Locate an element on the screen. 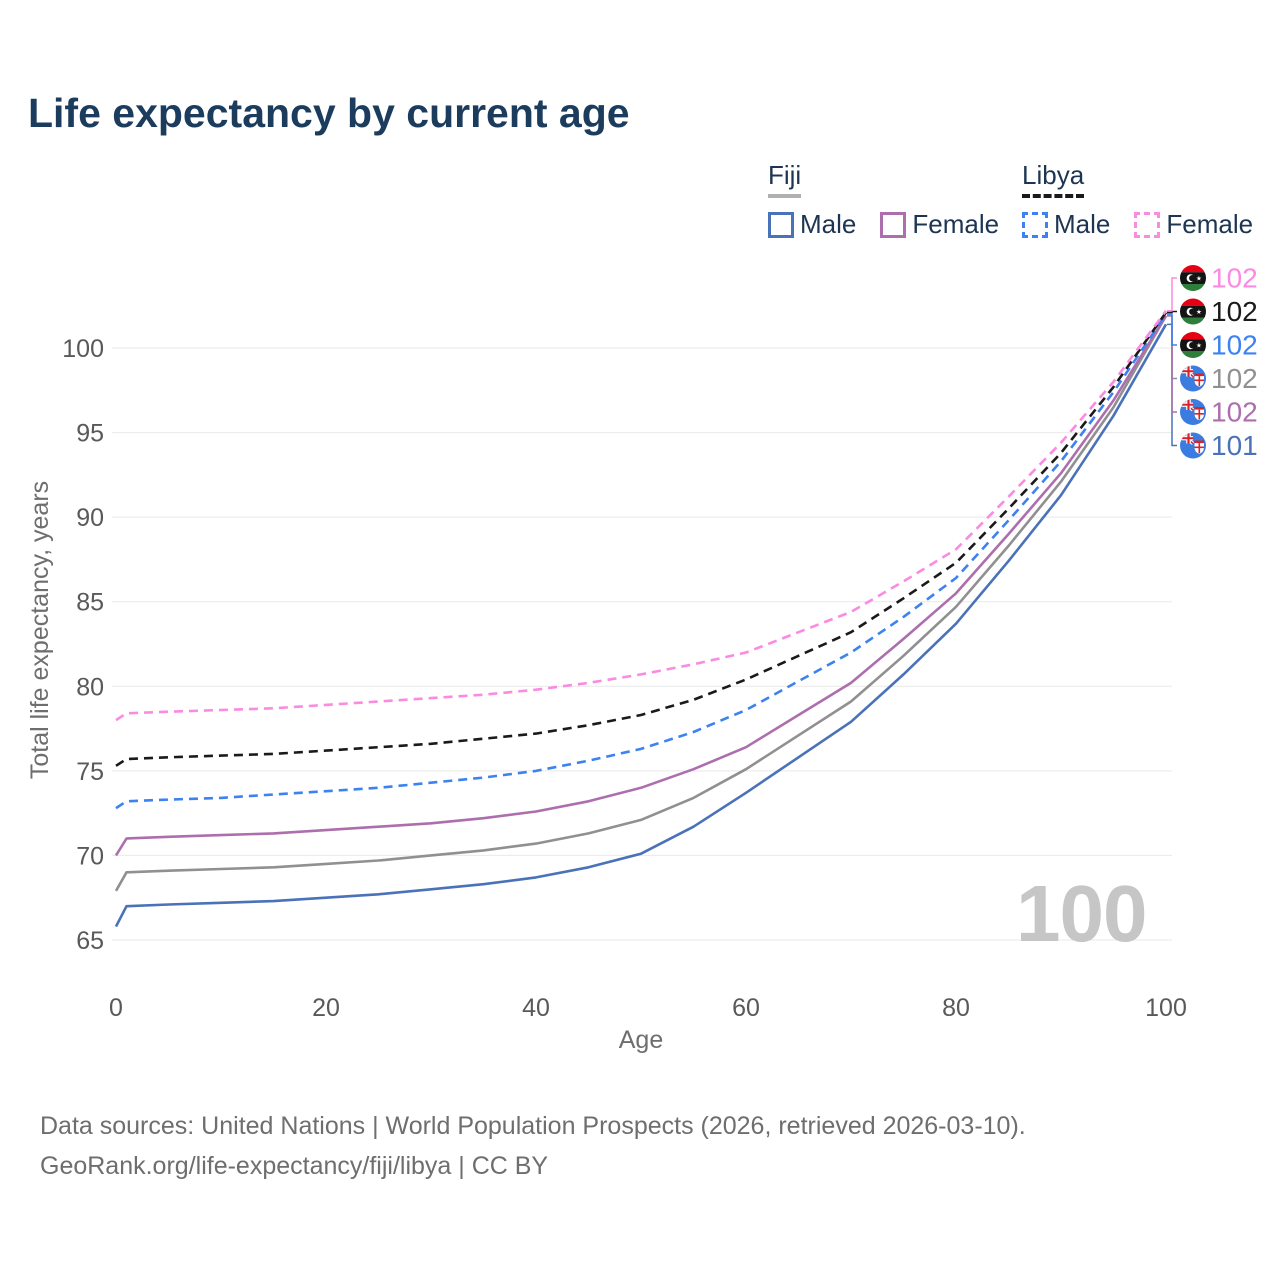 This screenshot has height=1280, width=1280. y-tick-label: 75 is located at coordinates (90, 772).